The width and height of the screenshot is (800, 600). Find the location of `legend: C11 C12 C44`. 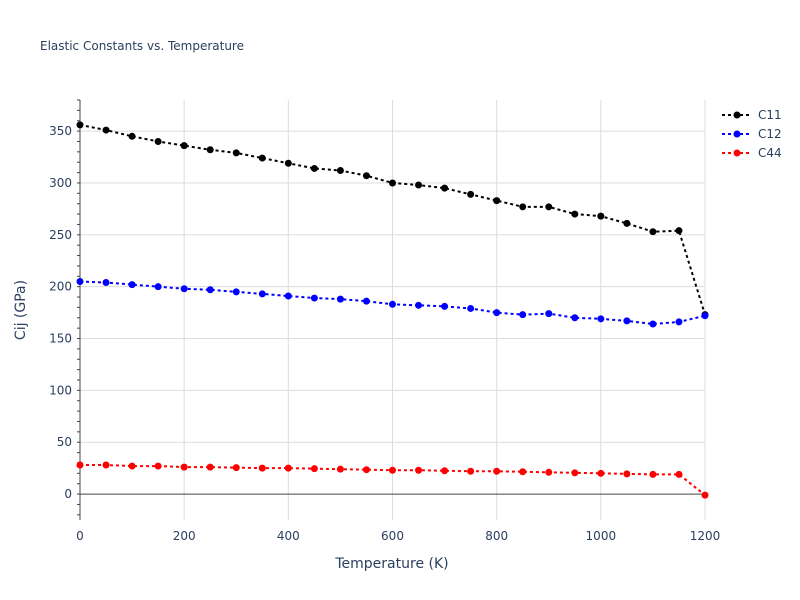

legend: C11 C12 C44 is located at coordinates (752, 134).